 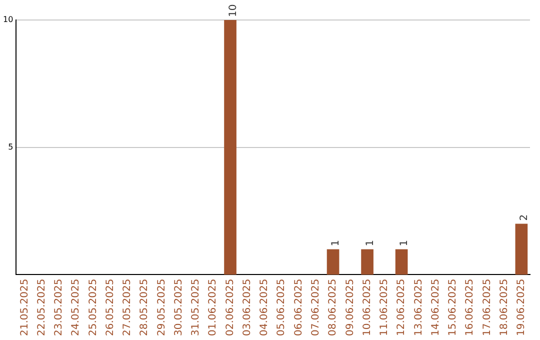 I want to click on x-tick-label: 30.05.2025, so click(x=178, y=307).